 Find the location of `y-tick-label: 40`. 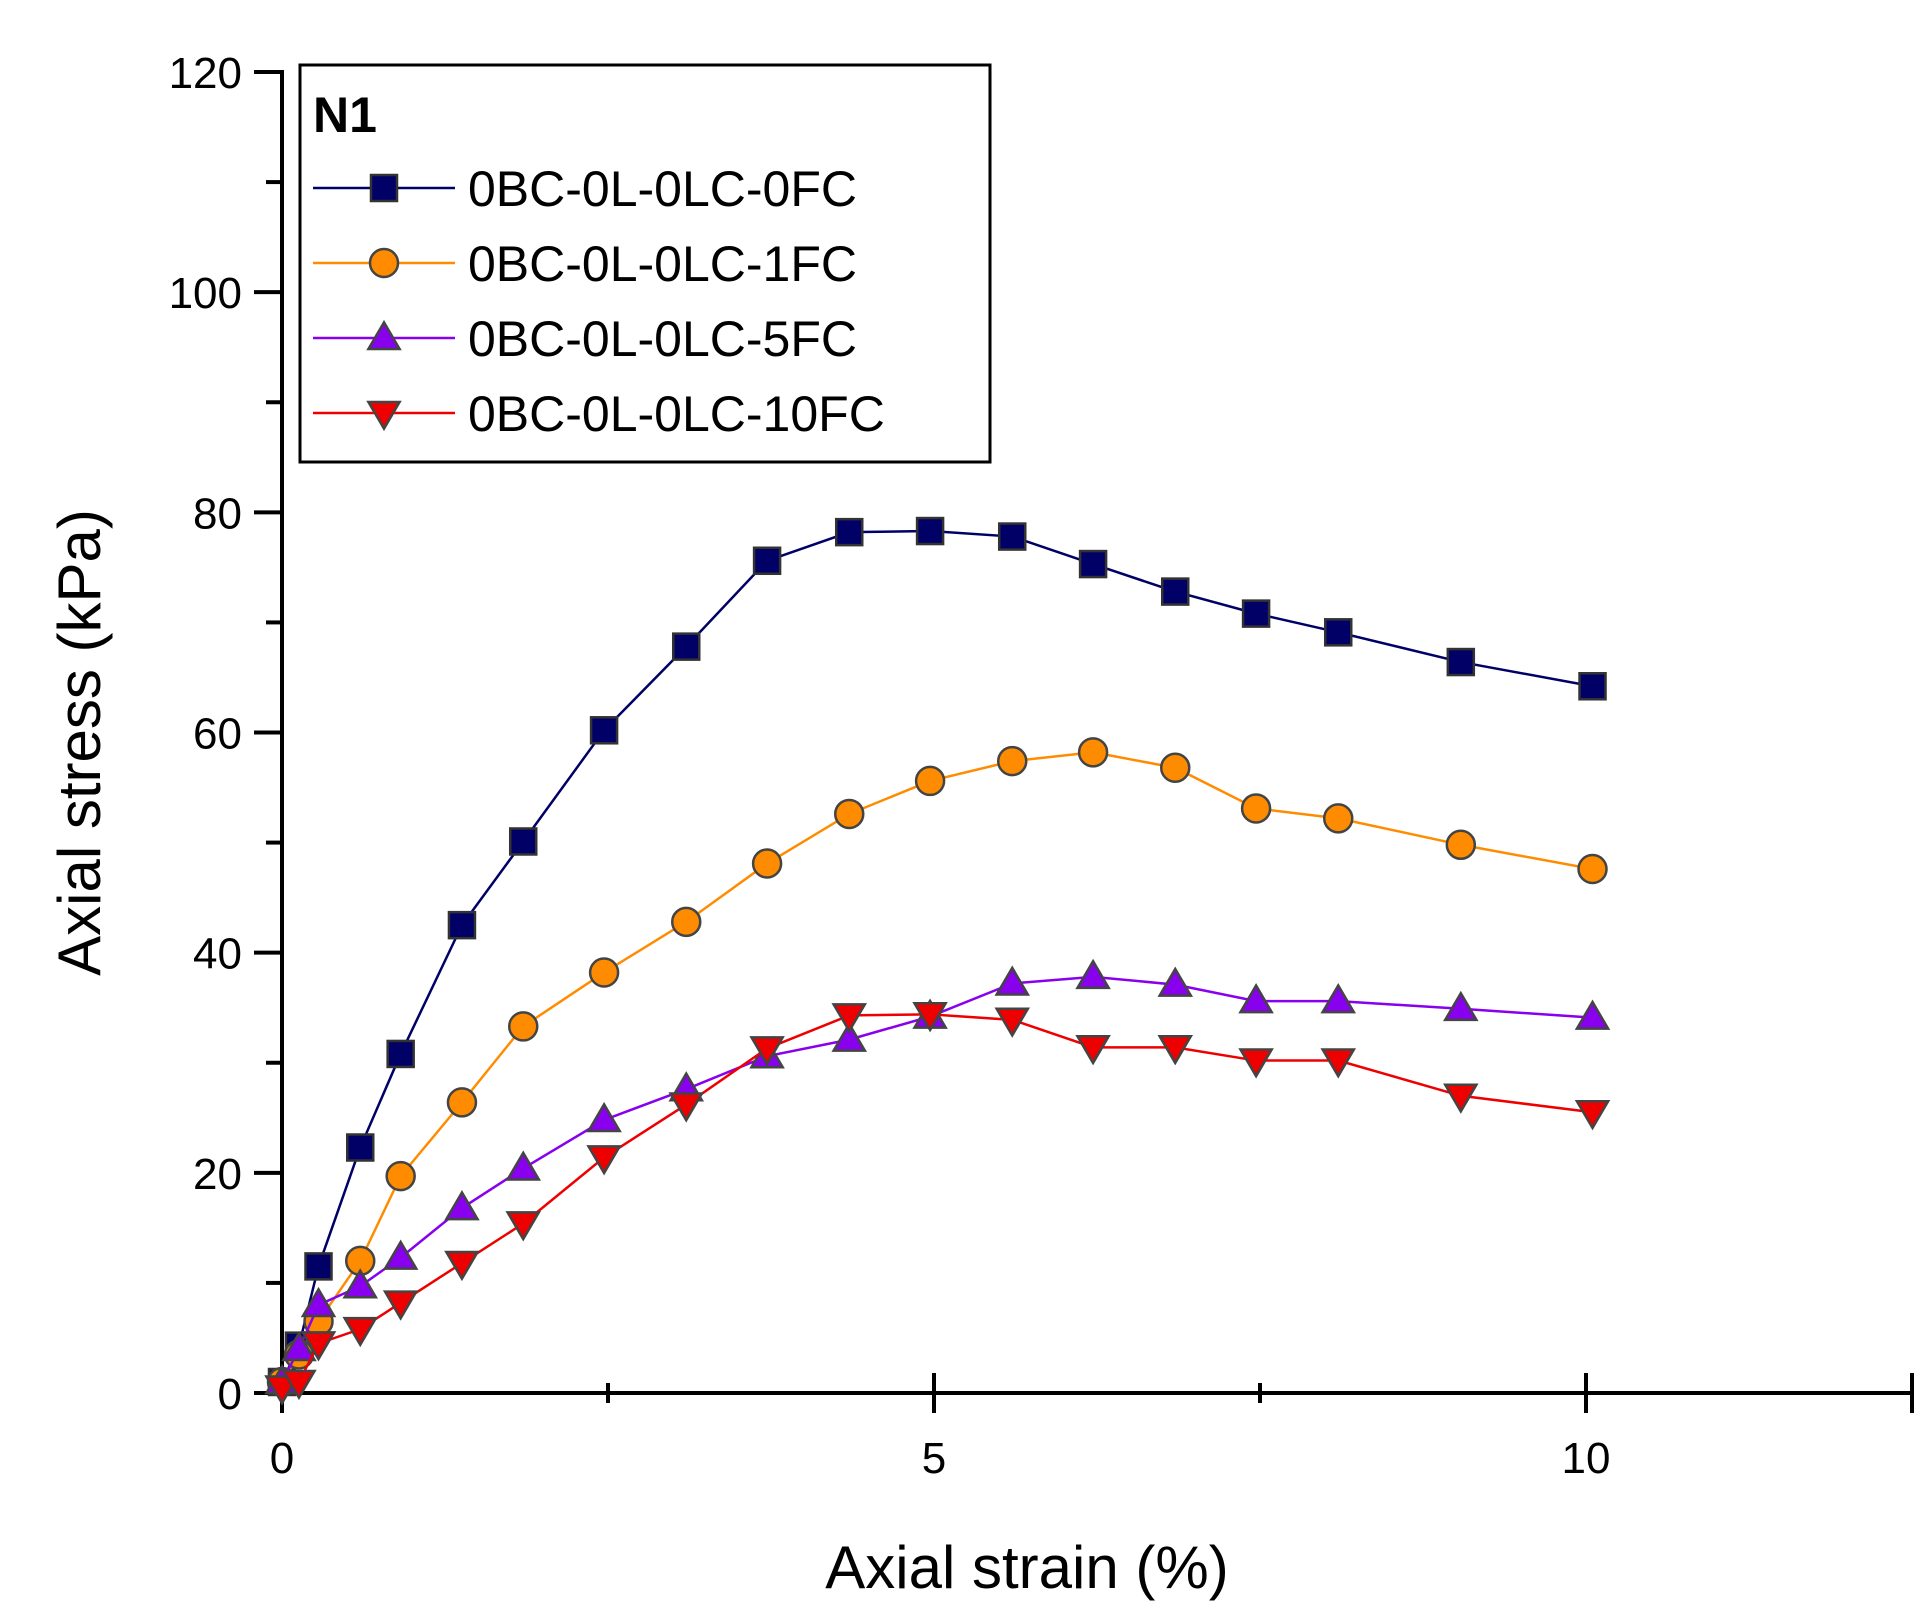

y-tick-label: 40 is located at coordinates (217, 954).